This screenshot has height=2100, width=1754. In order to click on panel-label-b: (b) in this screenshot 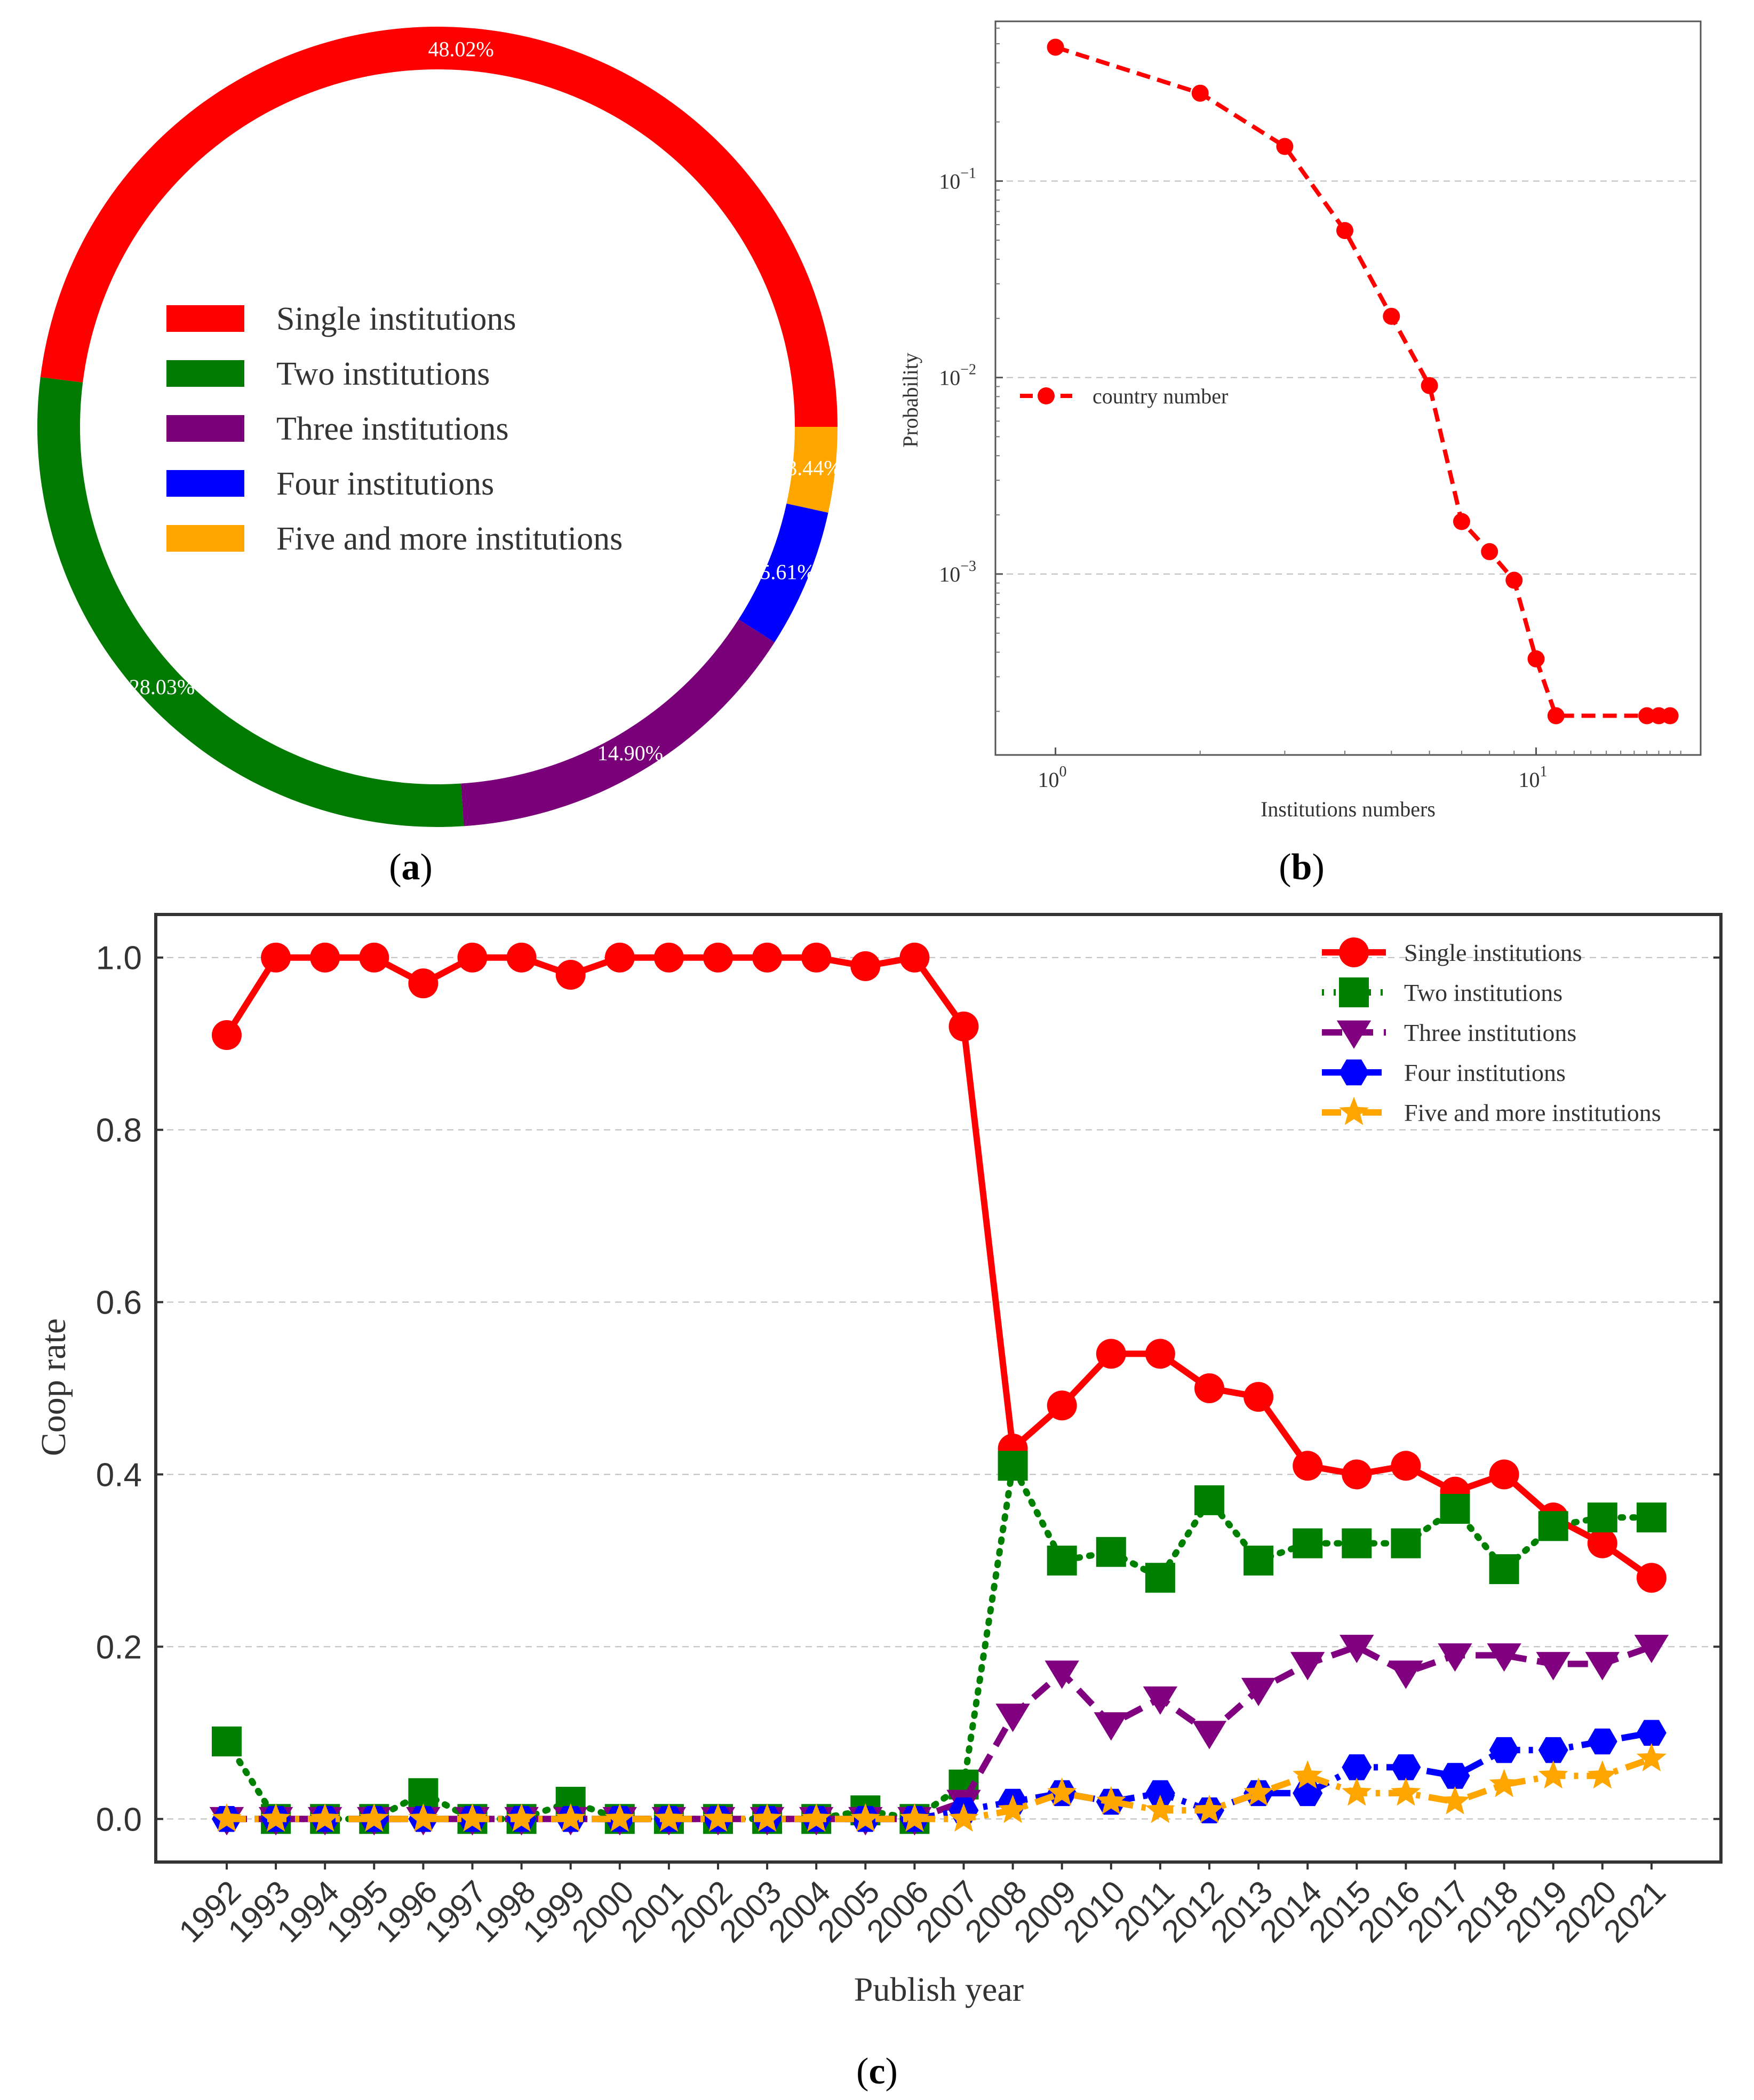, I will do `click(1302, 868)`.